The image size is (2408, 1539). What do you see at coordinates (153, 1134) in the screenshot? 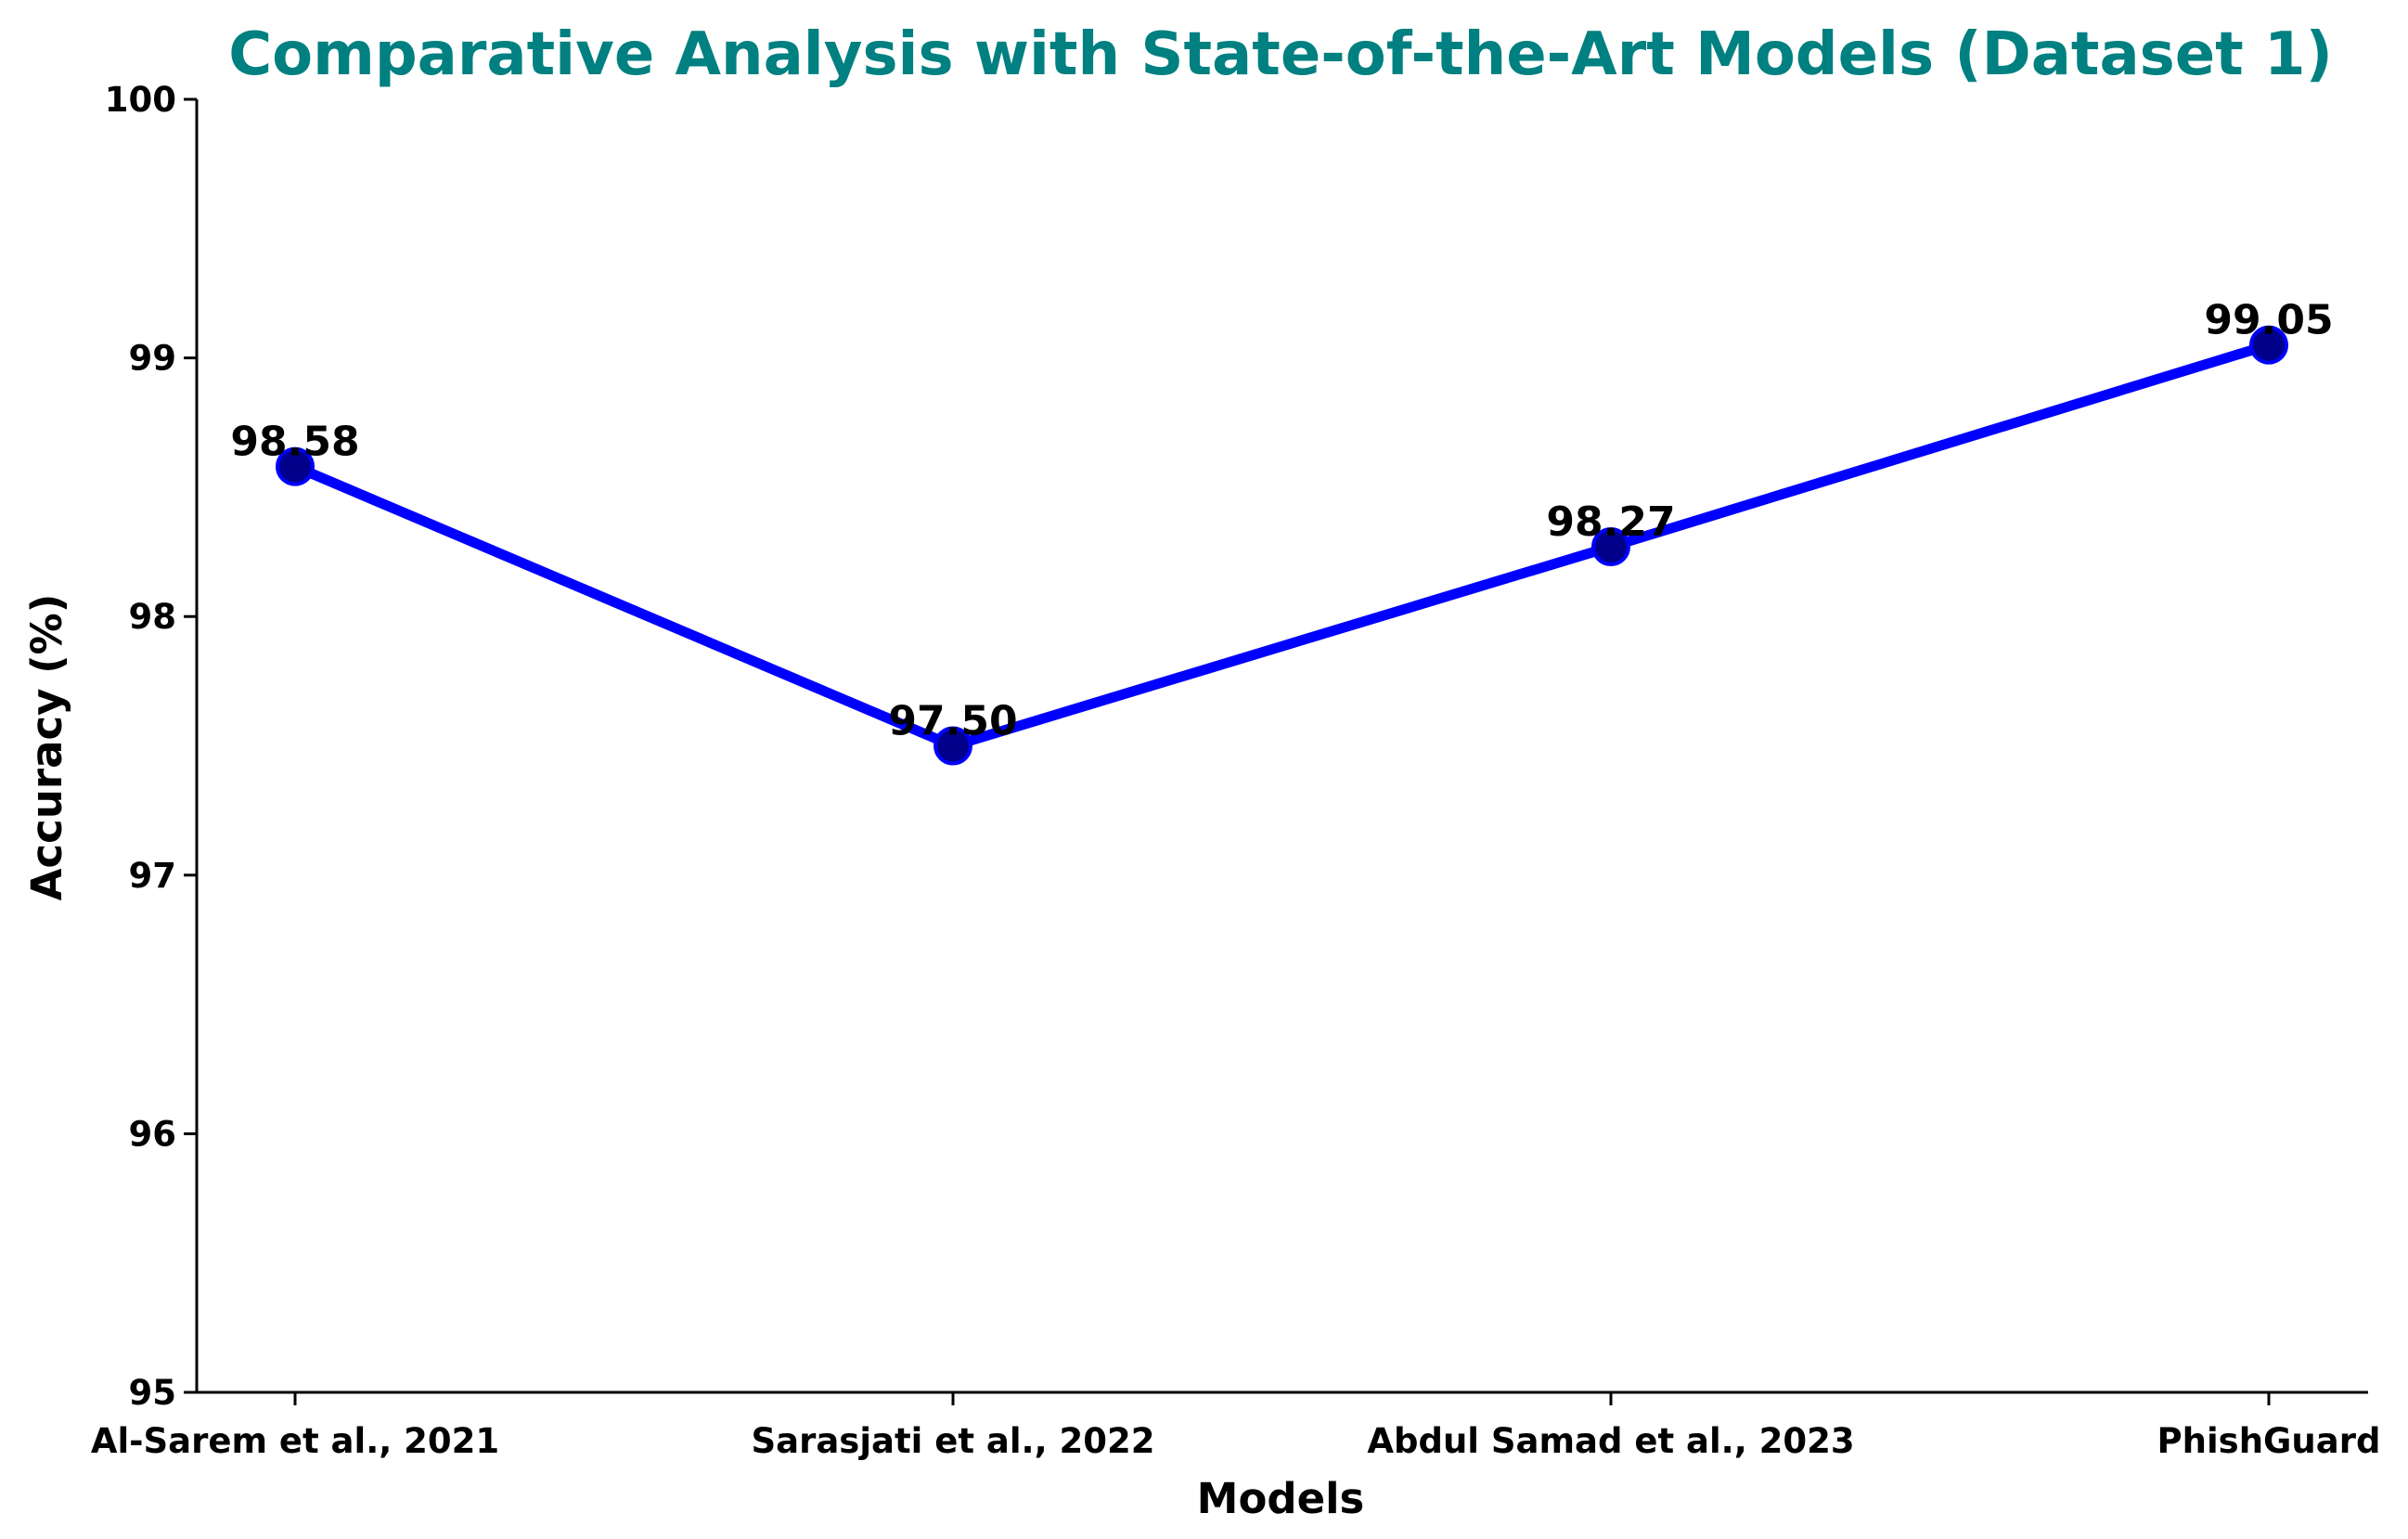
I see `y-tick-label: 96` at bounding box center [153, 1134].